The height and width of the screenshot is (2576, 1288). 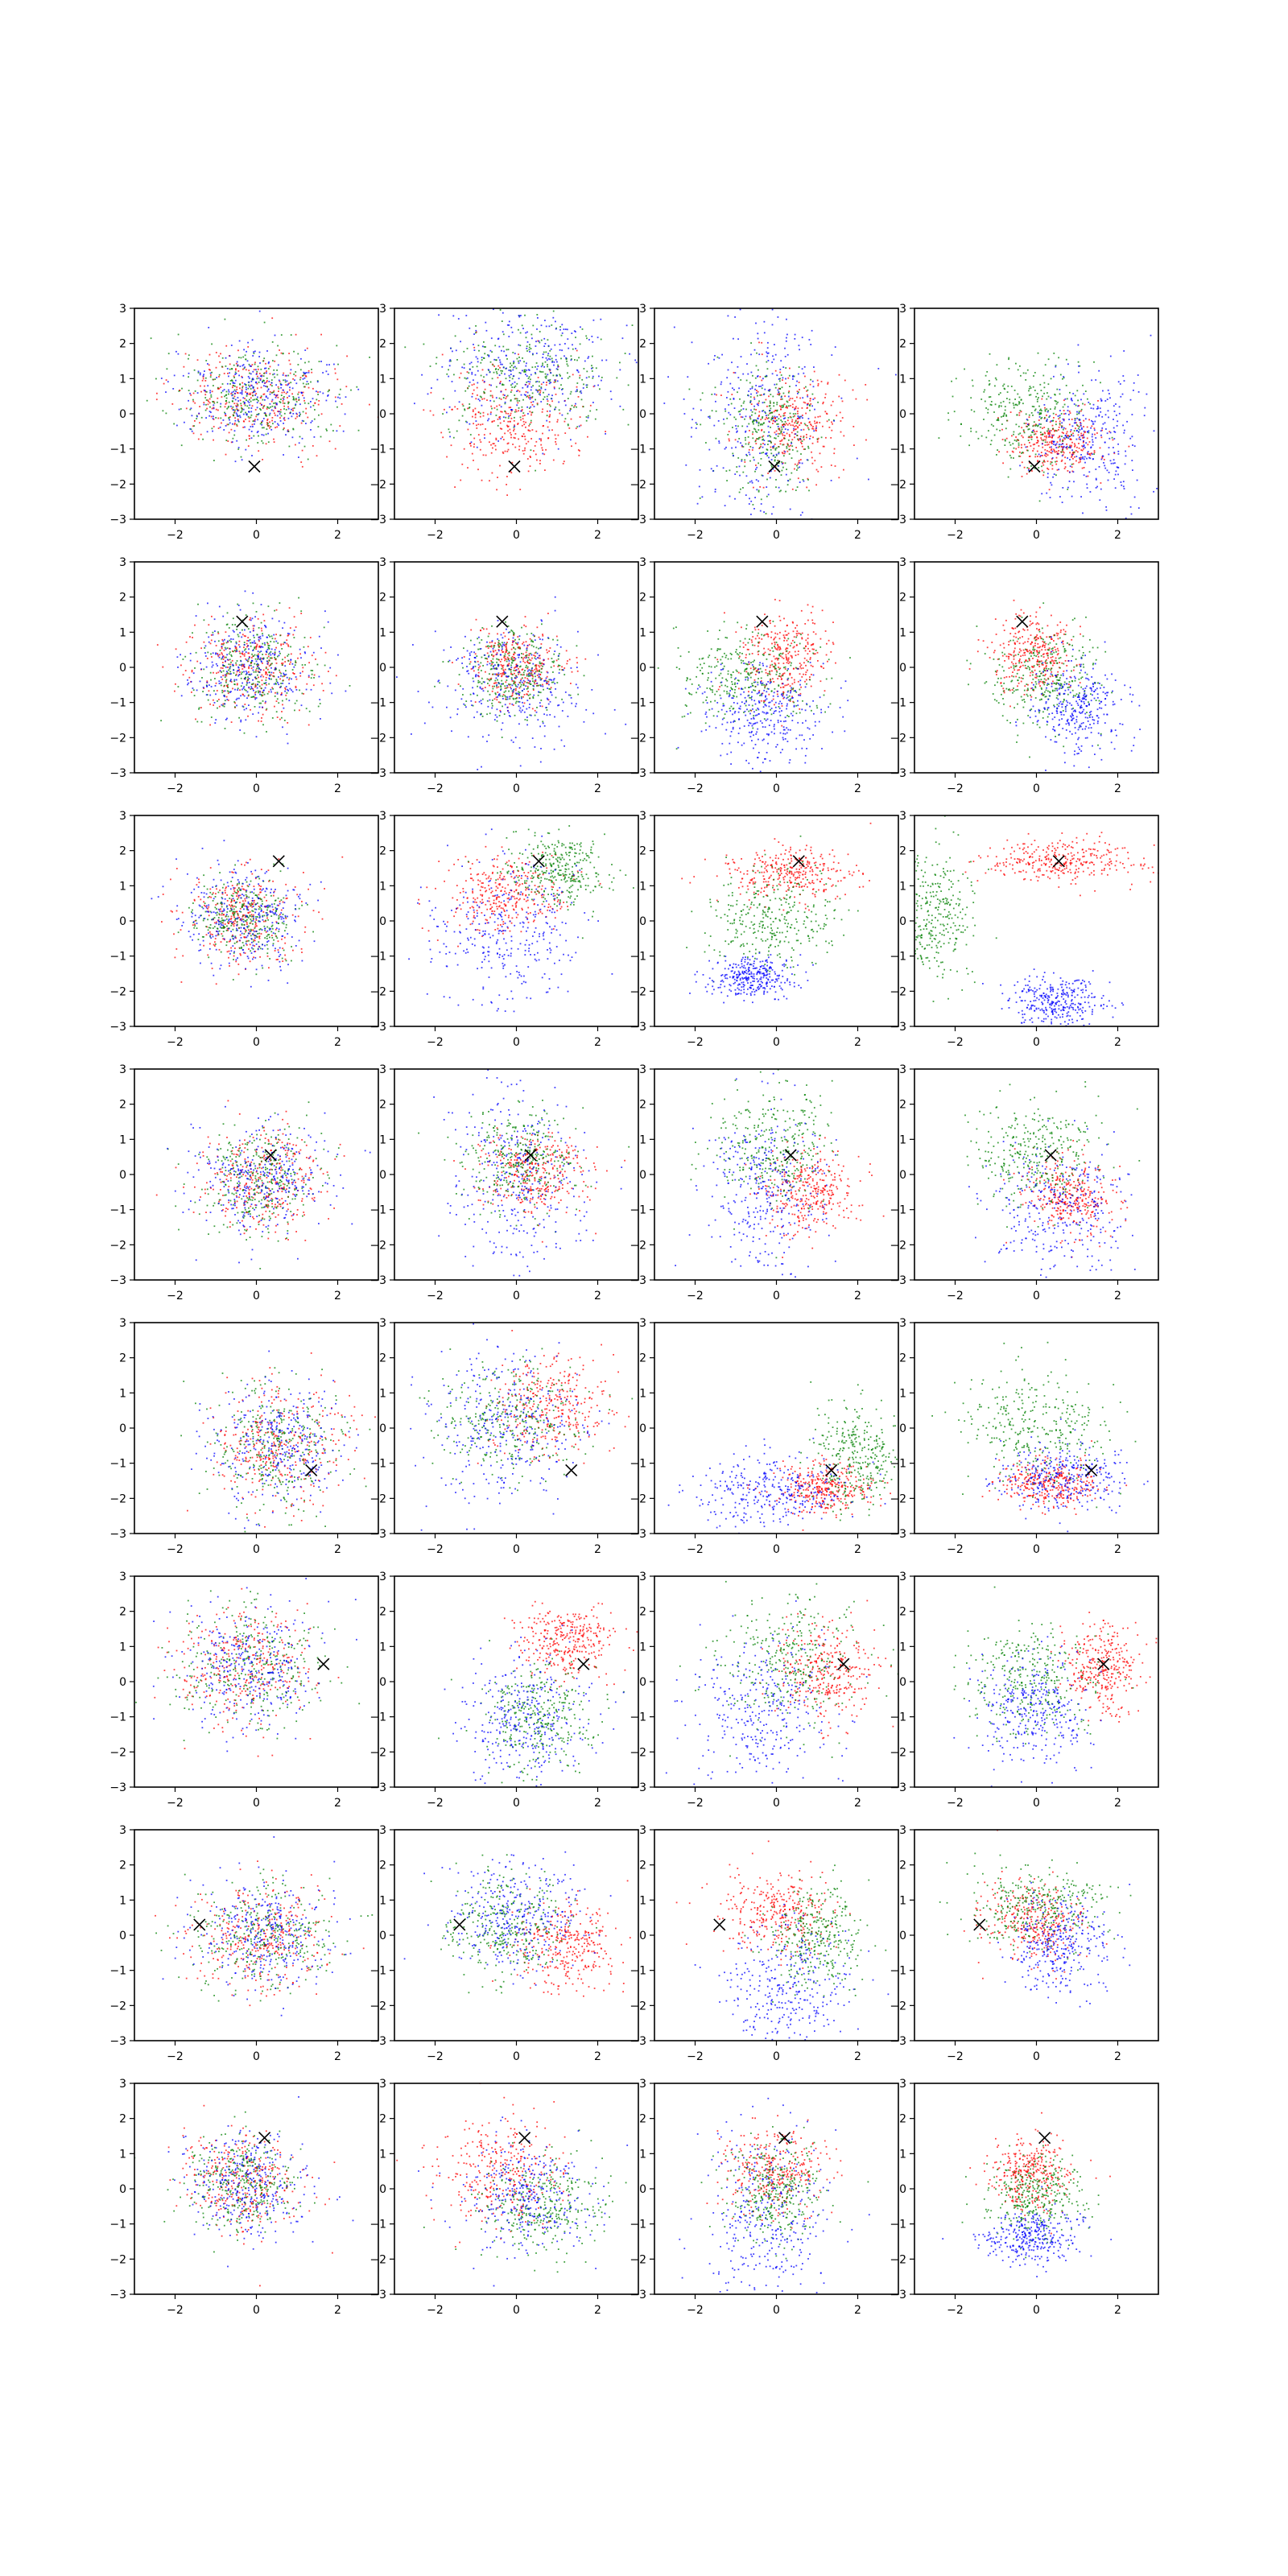 I want to click on y-tick-label: 1, so click(x=122, y=632).